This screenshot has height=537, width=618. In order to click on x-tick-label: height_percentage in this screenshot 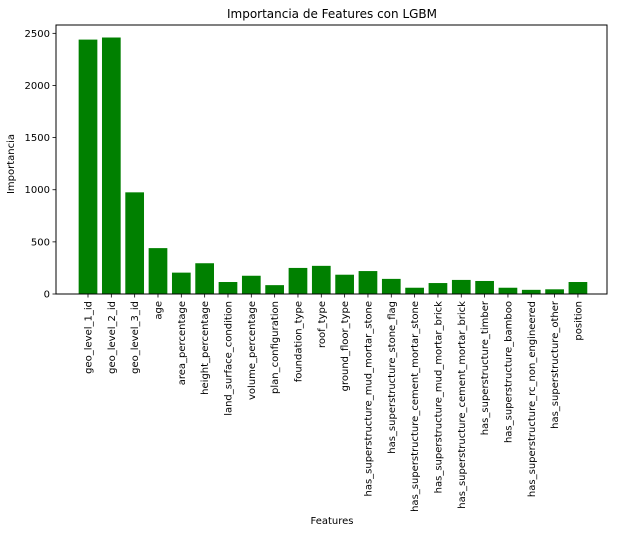, I will do `click(205, 348)`.